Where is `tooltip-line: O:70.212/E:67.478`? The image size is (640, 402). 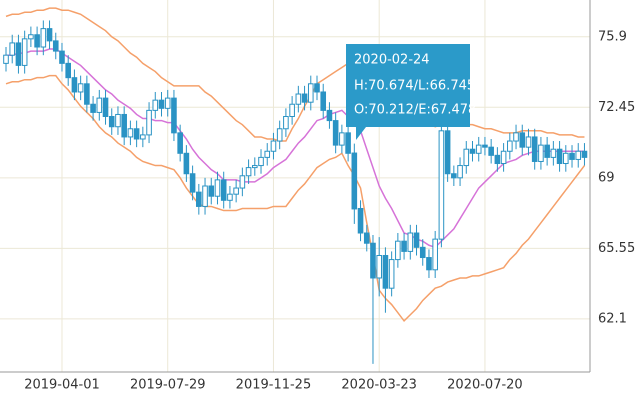
tooltip-line: O:70.212/E:67.478 is located at coordinates (415, 110).